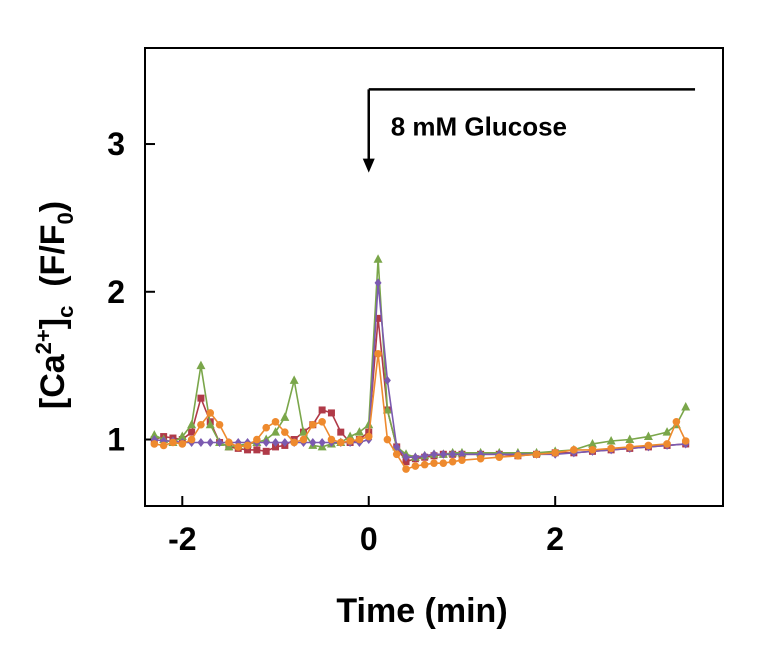 The width and height of the screenshot is (773, 647). I want to click on x-tick-label: 0, so click(369, 539).